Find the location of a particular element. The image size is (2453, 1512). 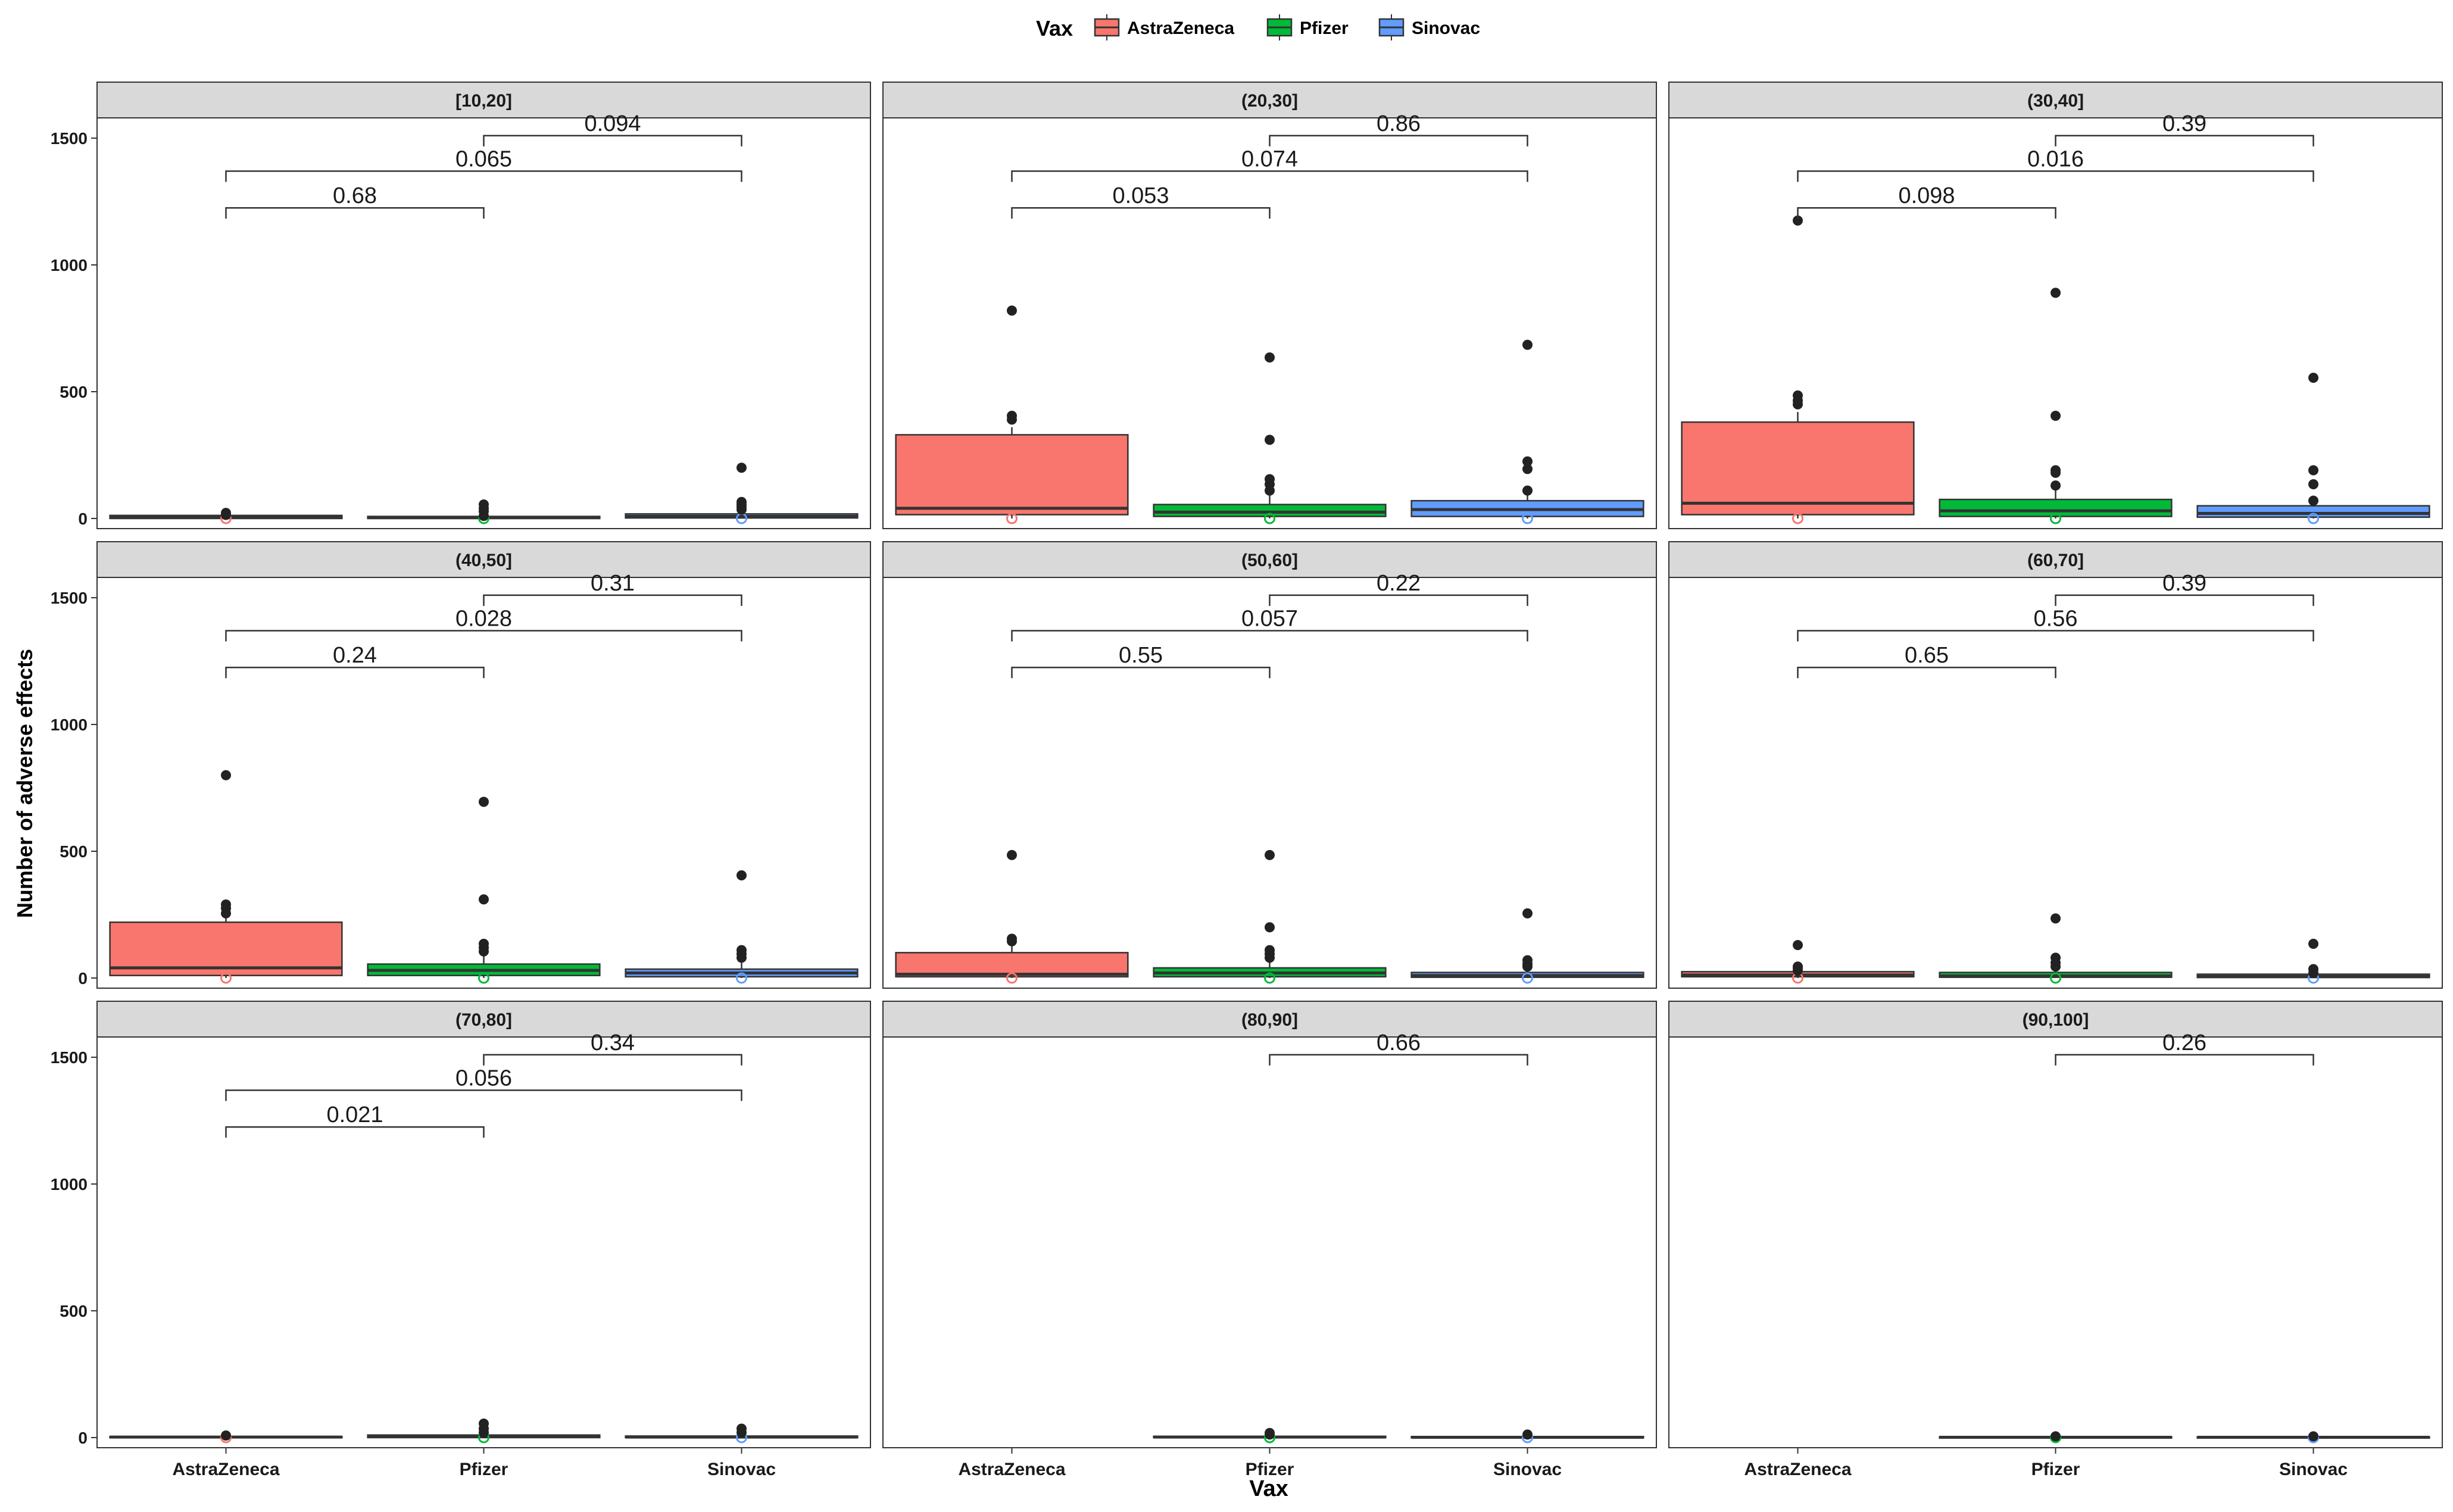

facet-panel: (90,100] AstraZeneca Pfizer Sinovac 0.26 is located at coordinates (2055, 1240).